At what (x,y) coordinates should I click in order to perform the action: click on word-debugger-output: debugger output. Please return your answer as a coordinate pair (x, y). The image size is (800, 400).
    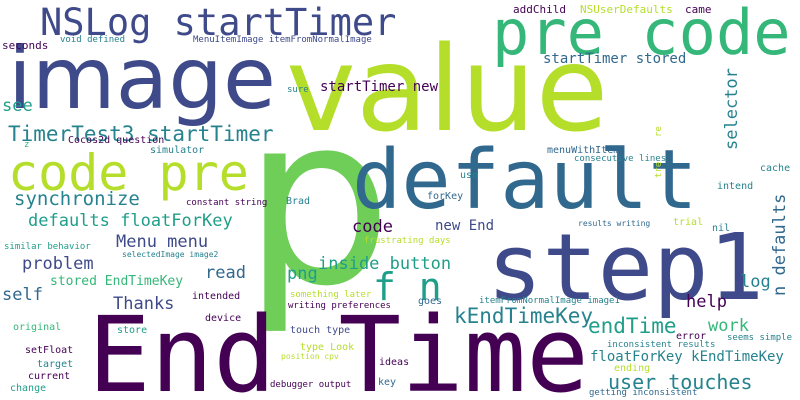
    Looking at the image, I should click on (311, 385).